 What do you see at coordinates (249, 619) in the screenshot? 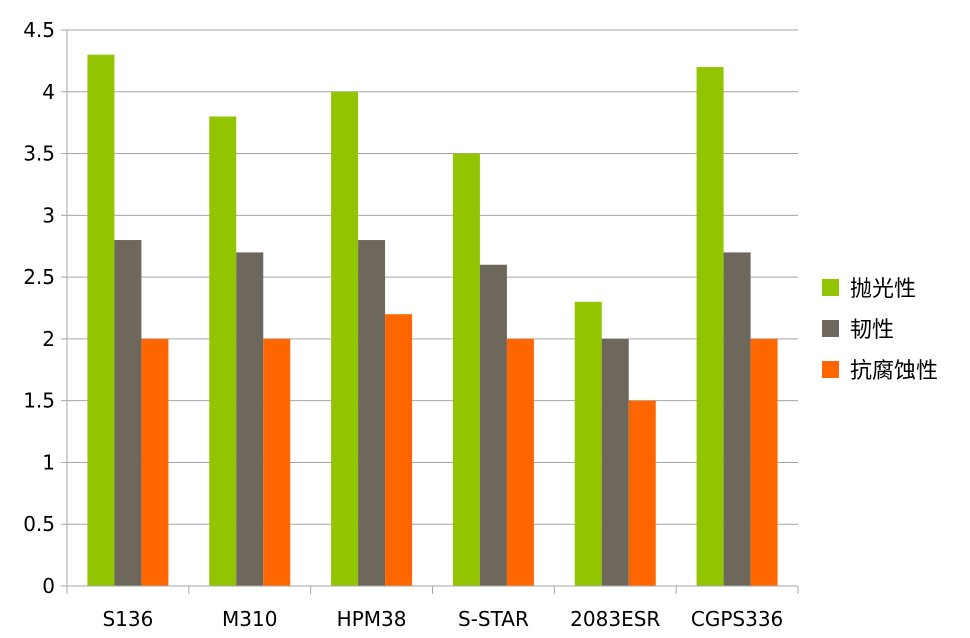
I see `x-tick-label: M310` at bounding box center [249, 619].